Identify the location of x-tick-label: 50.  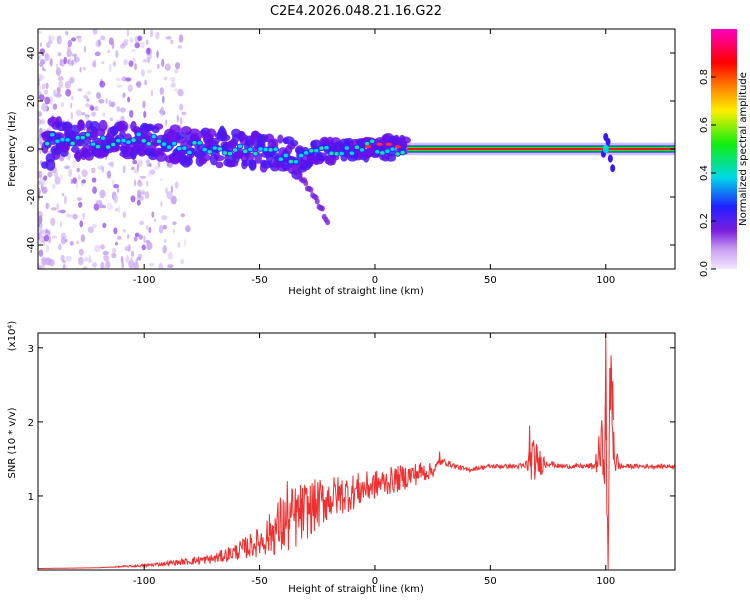
(490, 280).